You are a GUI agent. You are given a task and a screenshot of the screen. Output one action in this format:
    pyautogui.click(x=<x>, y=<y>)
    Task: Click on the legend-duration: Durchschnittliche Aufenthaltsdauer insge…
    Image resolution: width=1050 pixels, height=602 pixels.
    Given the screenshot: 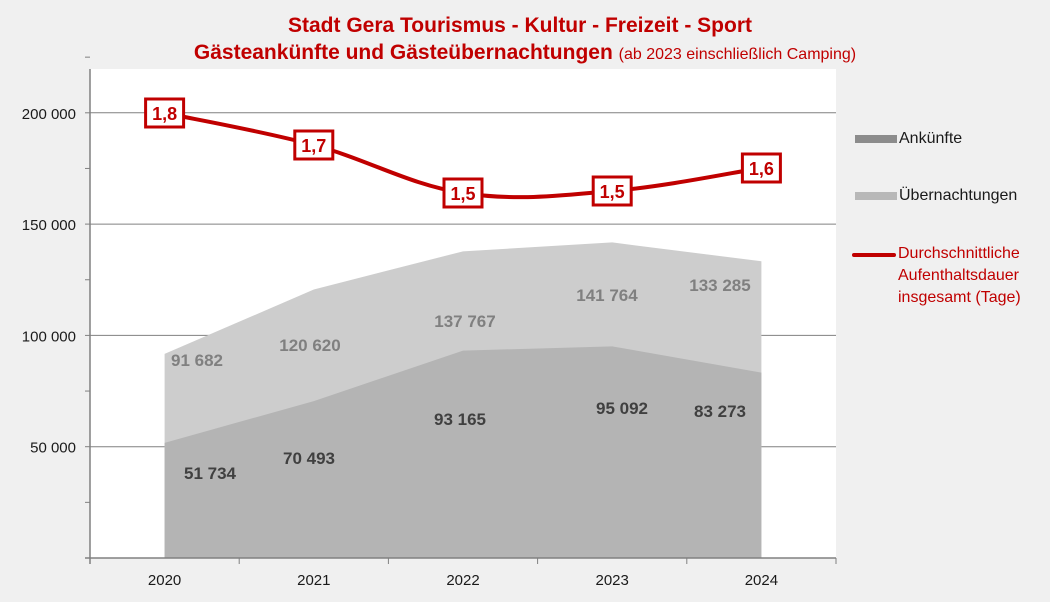 What is the action you would take?
    pyautogui.click(x=936, y=276)
    